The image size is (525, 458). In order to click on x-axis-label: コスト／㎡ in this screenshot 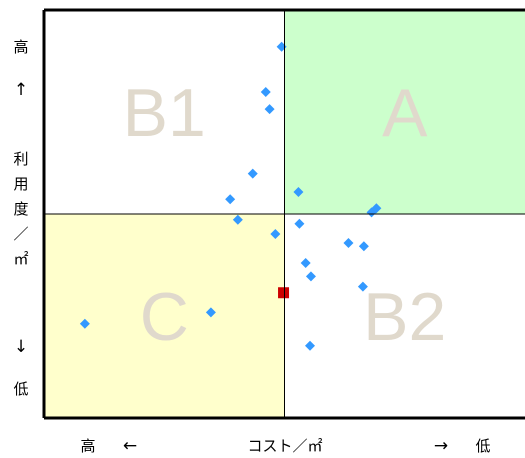, I will do `click(284, 446)`.